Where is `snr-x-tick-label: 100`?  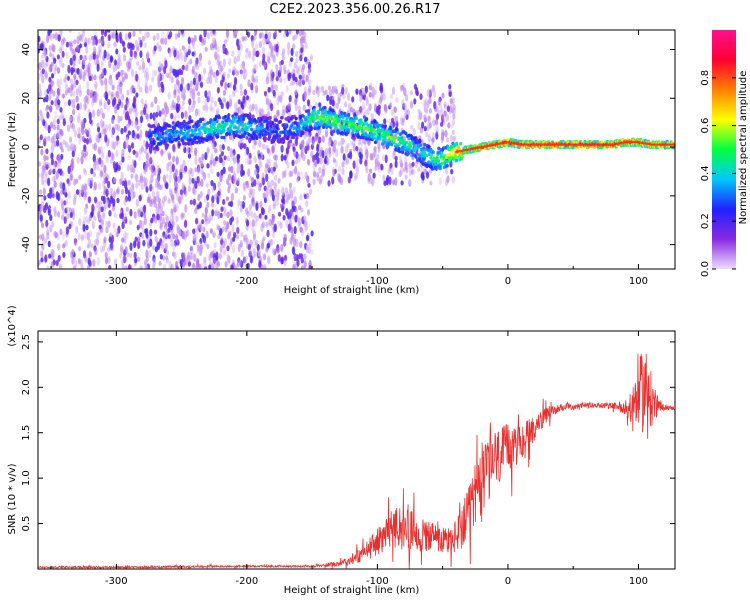 snr-x-tick-label: 100 is located at coordinates (638, 581).